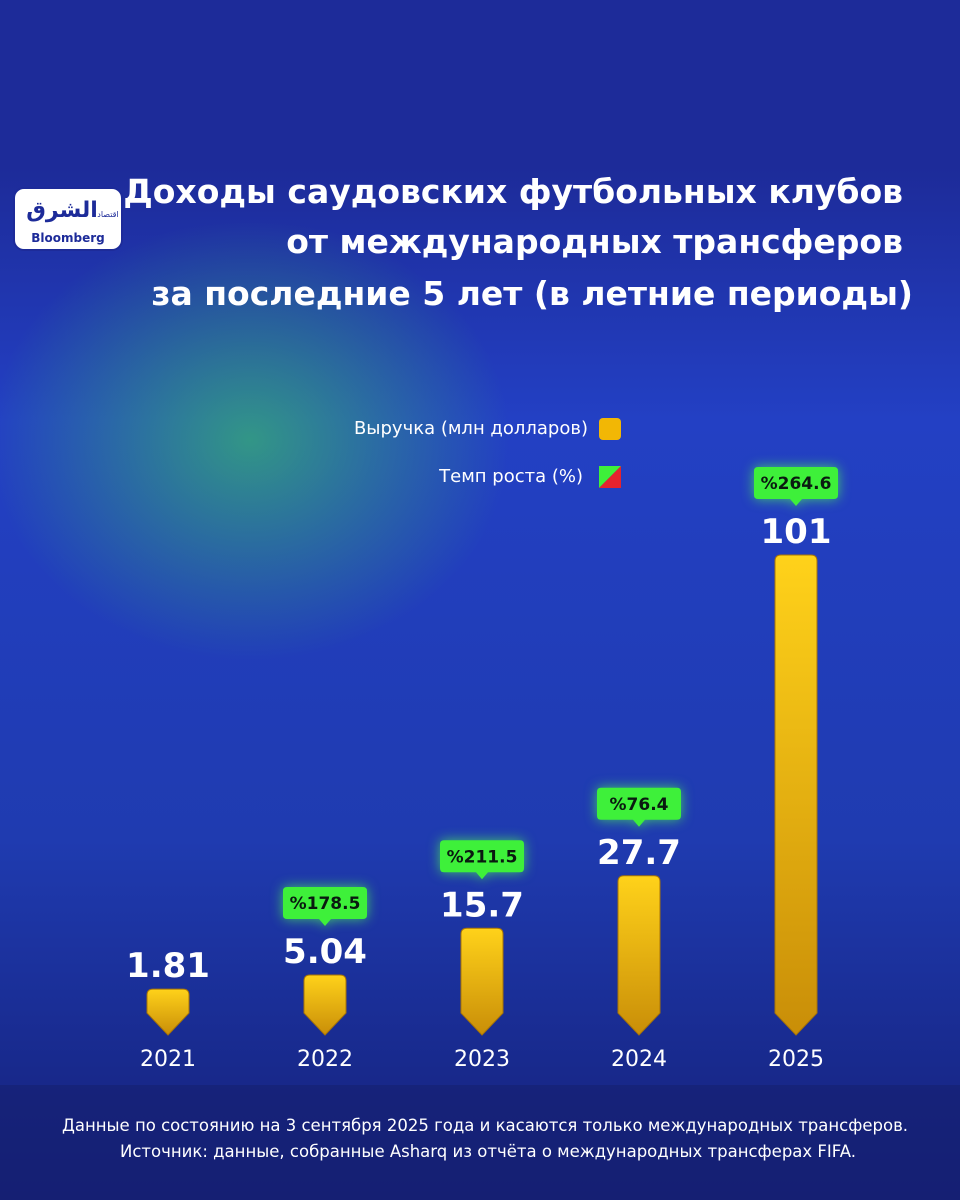 This screenshot has height=1200, width=960. Describe the element at coordinates (62, 210) in the screenshot. I see `logo-arabic: الشرق` at that location.